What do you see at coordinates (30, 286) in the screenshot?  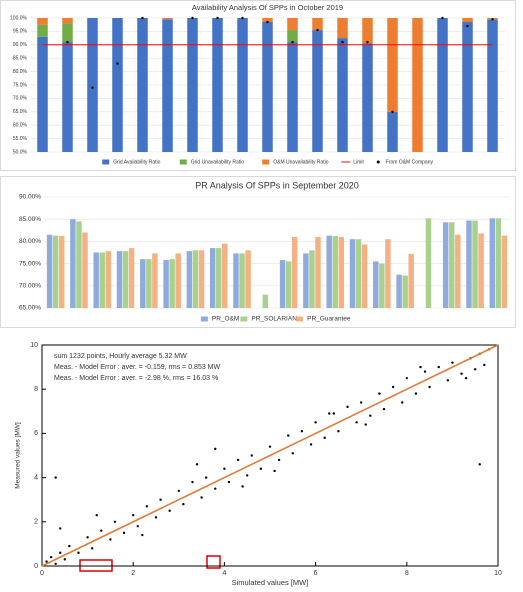 I see `y-tick-label: 70.00%` at bounding box center [30, 286].